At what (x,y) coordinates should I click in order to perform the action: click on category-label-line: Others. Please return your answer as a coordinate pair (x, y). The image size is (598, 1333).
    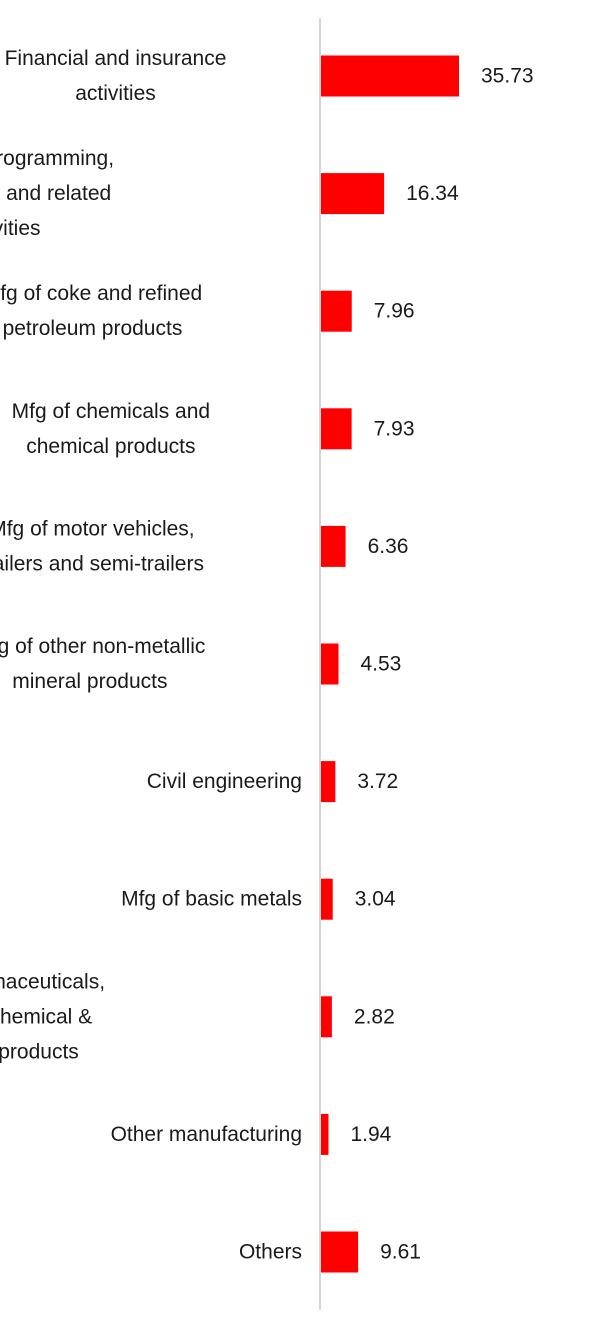
    Looking at the image, I should click on (270, 1252).